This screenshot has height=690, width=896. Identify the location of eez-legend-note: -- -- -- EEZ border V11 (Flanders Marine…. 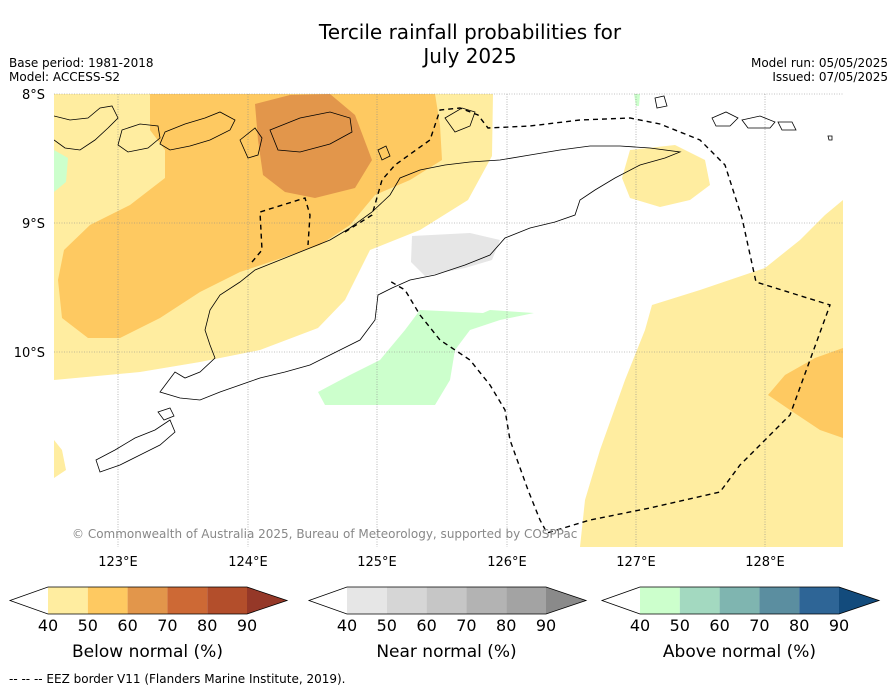
(177, 679).